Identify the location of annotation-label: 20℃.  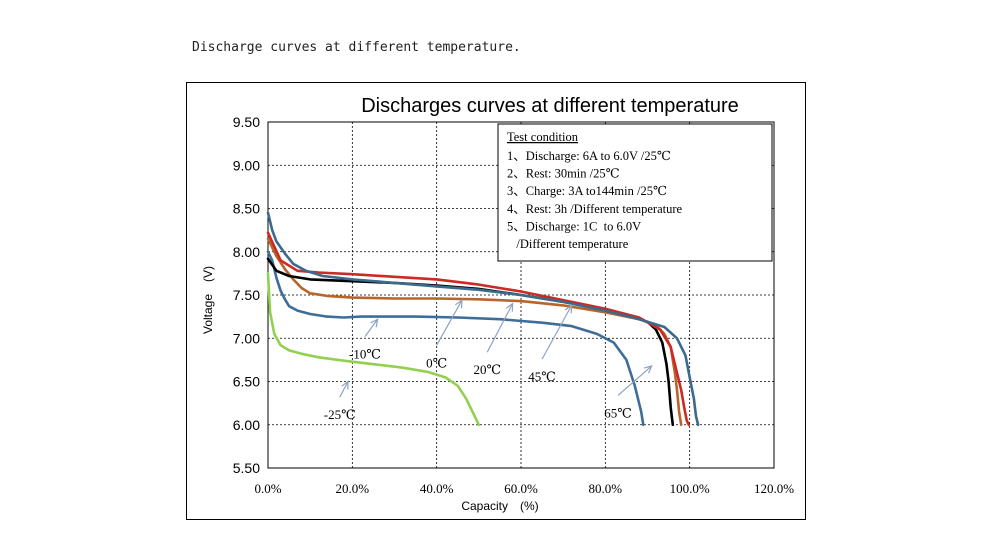
(487, 369).